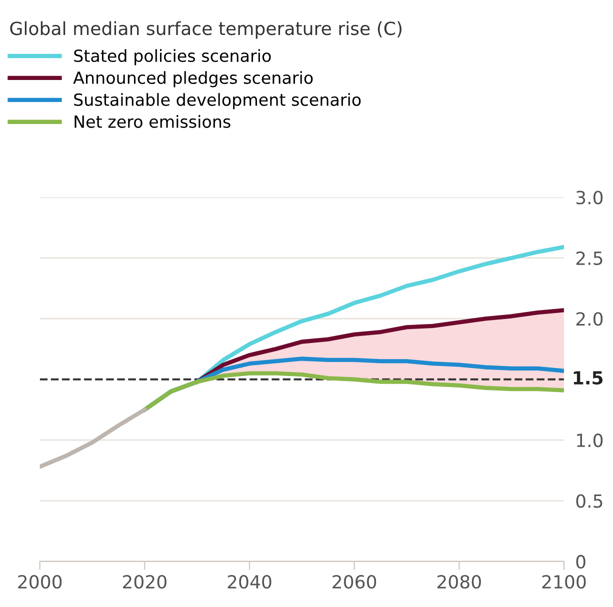 The image size is (613, 607). Describe the element at coordinates (250, 581) in the screenshot. I see `x-tick-label: 2040` at that location.